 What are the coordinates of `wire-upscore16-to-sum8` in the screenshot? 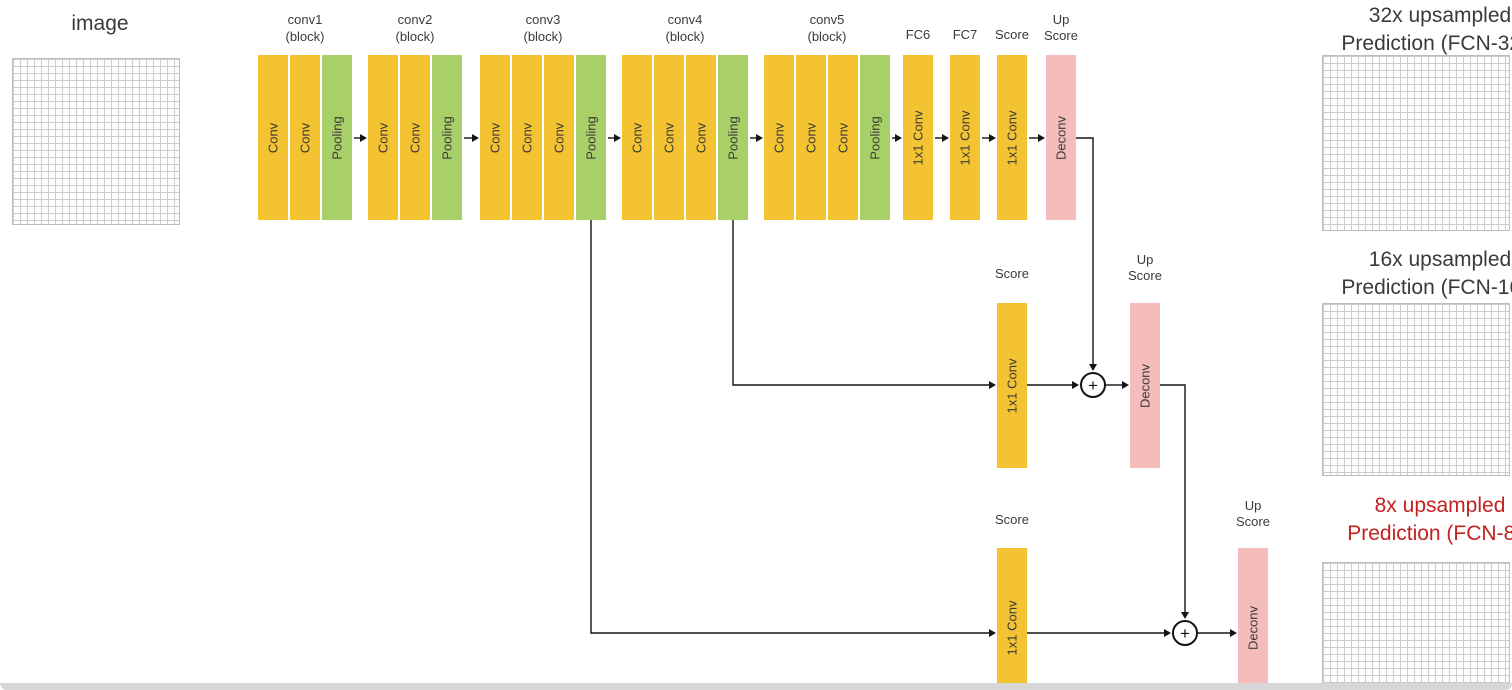 It's located at (1174, 501).